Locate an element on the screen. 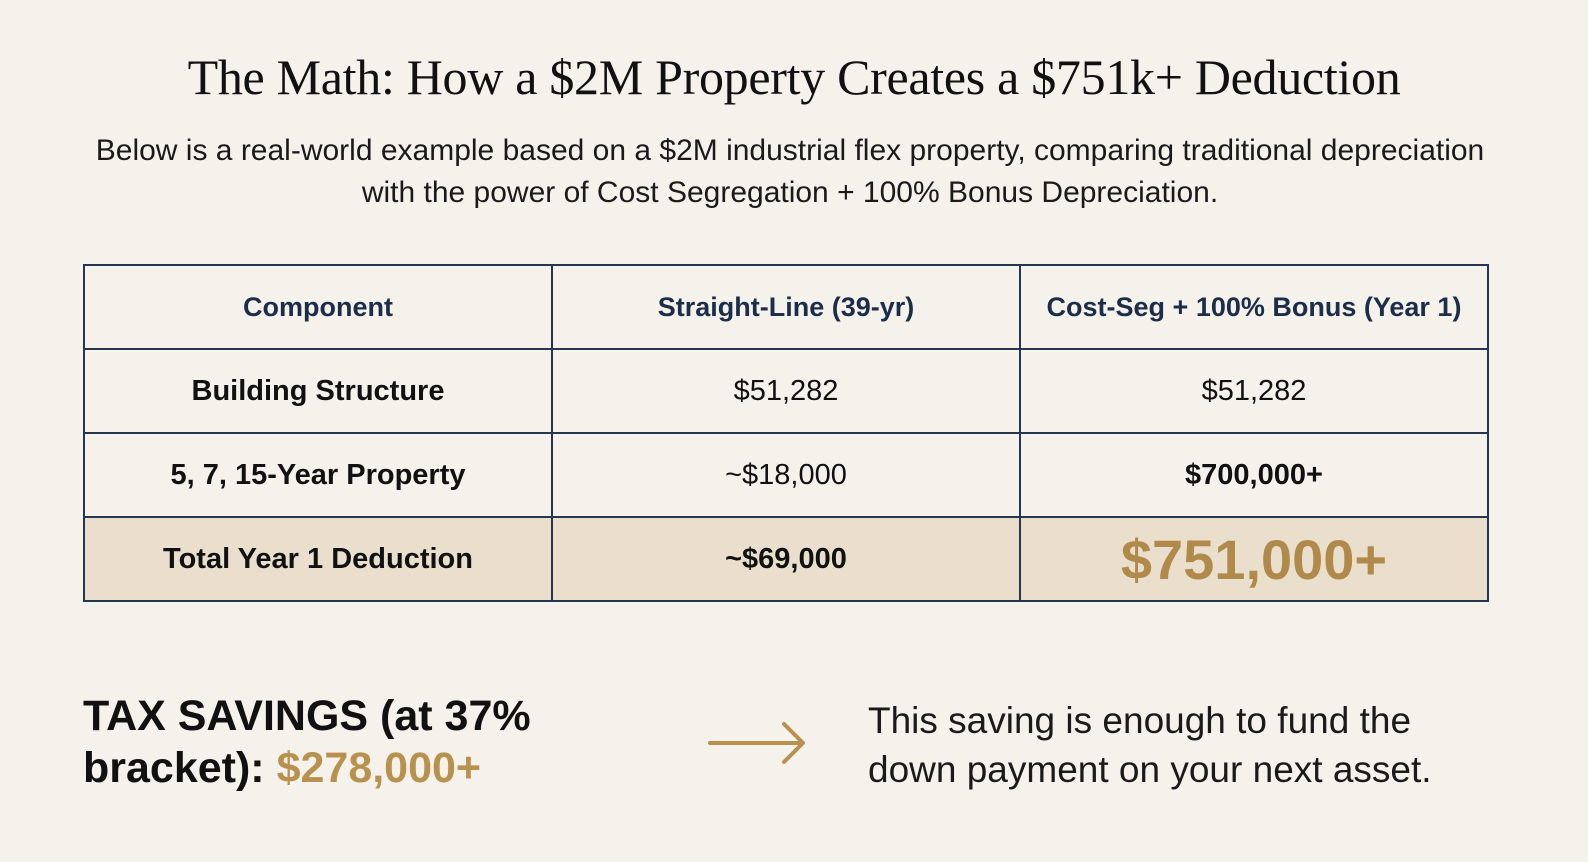  header-cost-seg: Cost-Seg + 100% Bonus (Year 1) is located at coordinates (1254, 307).